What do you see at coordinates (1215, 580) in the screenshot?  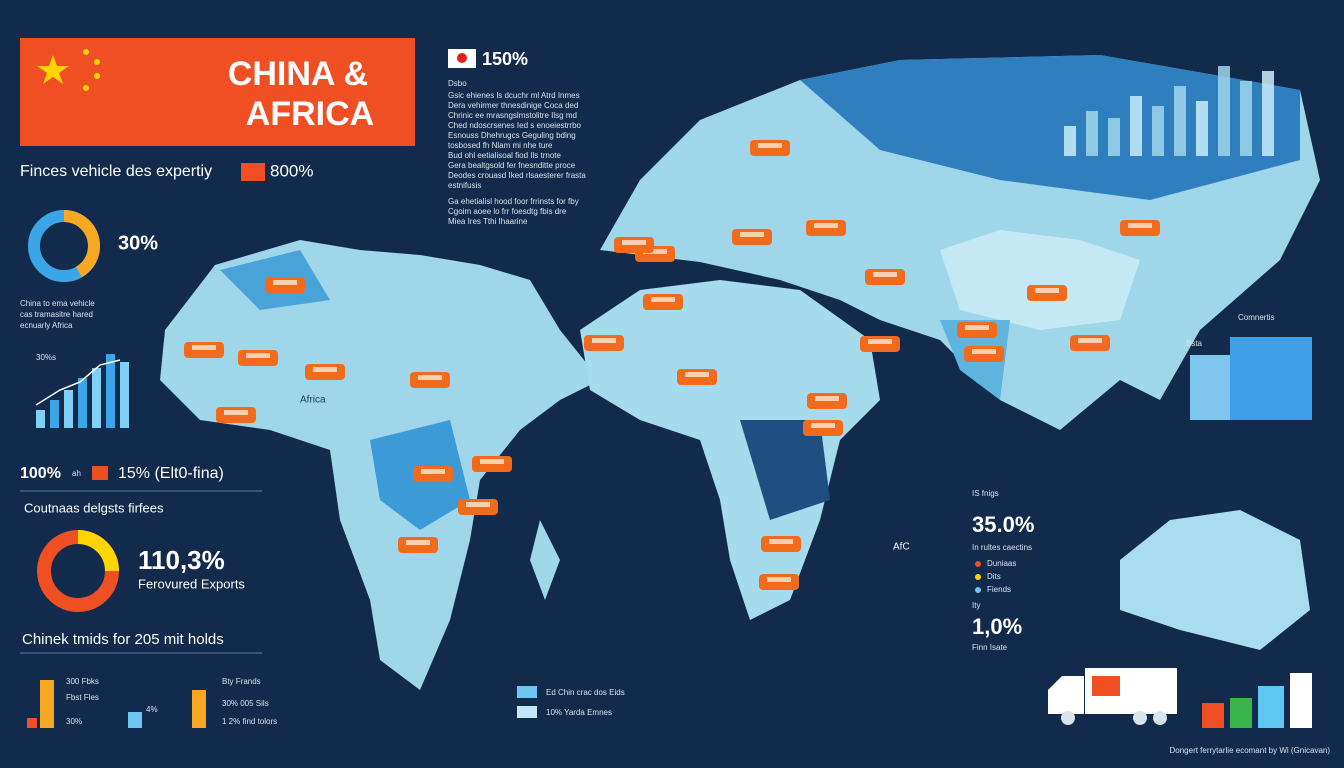 I see `australia` at bounding box center [1215, 580].